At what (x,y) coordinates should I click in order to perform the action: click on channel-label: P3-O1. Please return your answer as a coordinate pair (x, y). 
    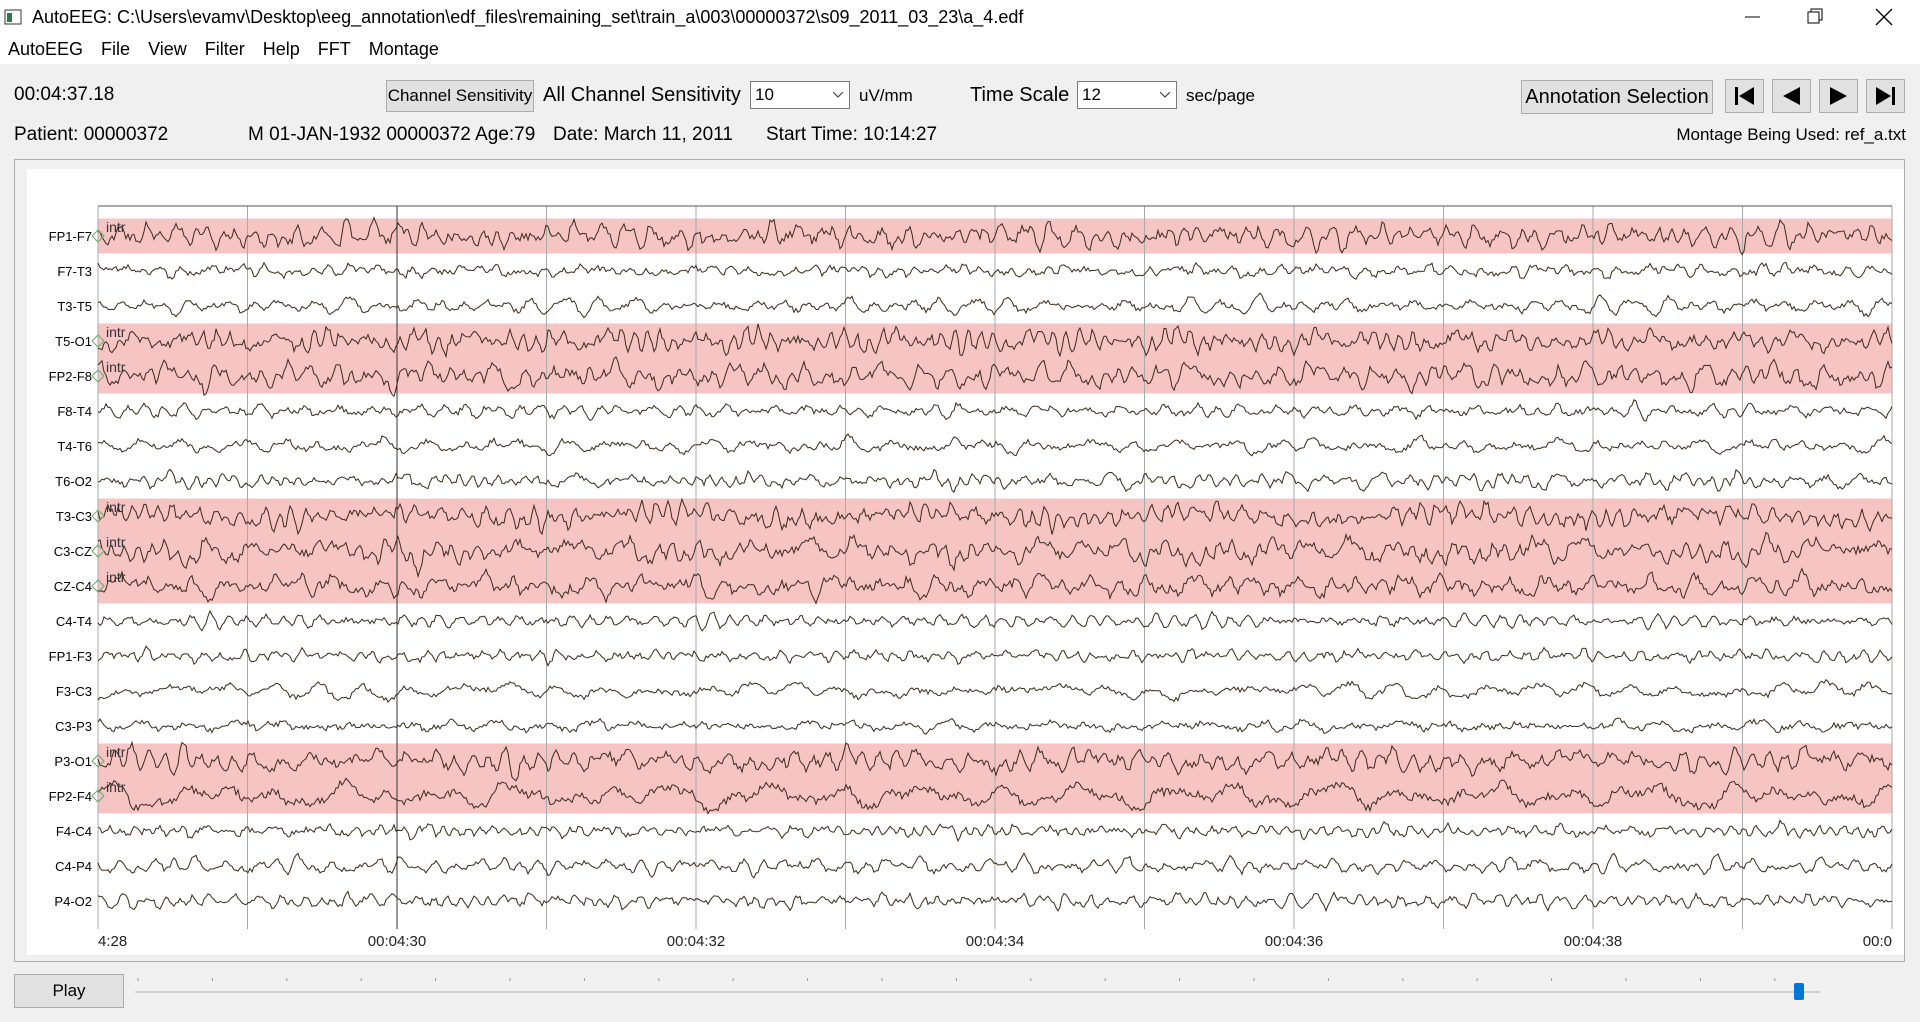
    Looking at the image, I should click on (73, 761).